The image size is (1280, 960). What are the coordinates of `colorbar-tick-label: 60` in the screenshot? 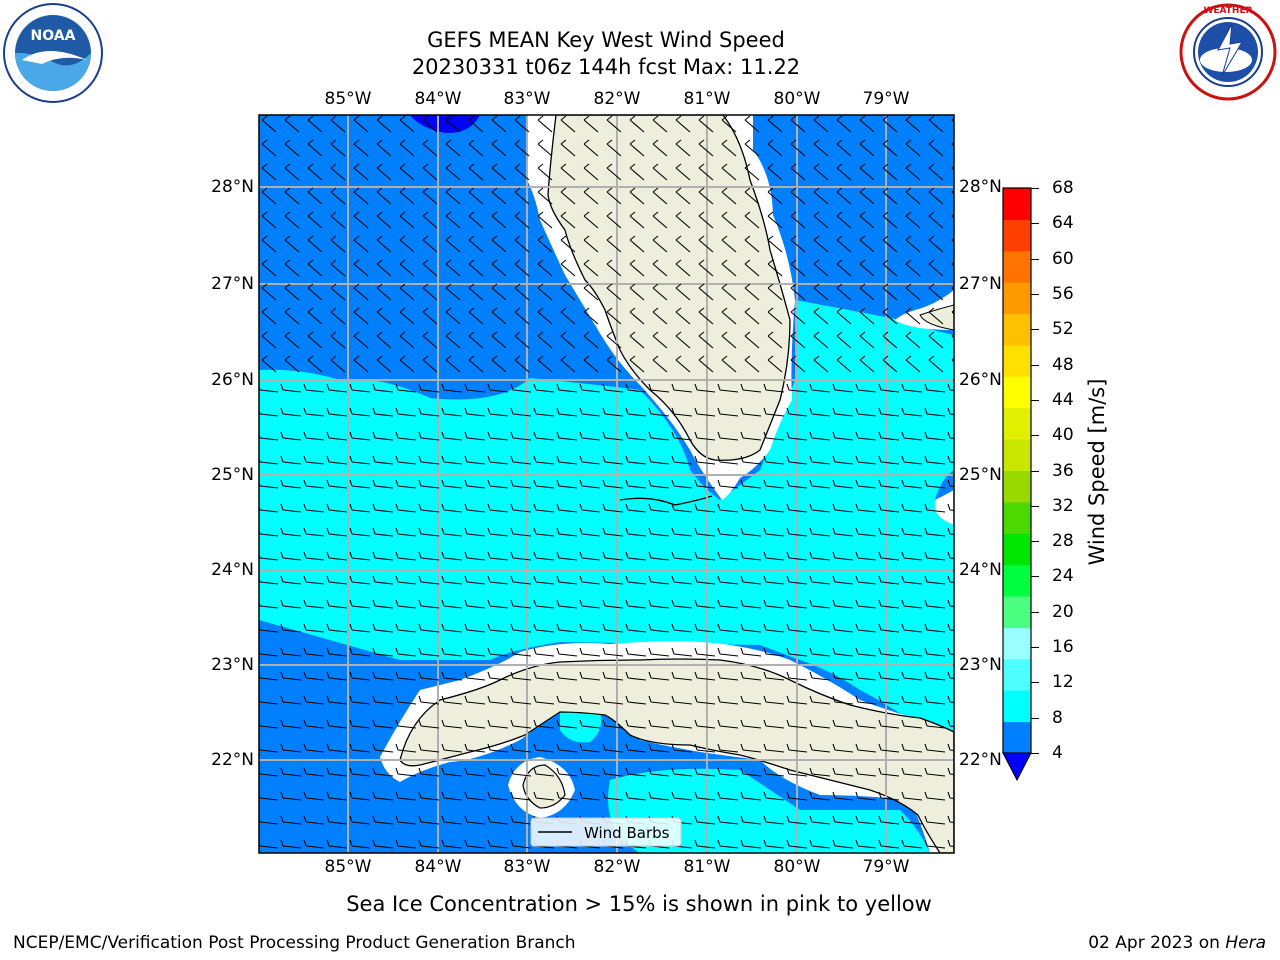 It's located at (1063, 258).